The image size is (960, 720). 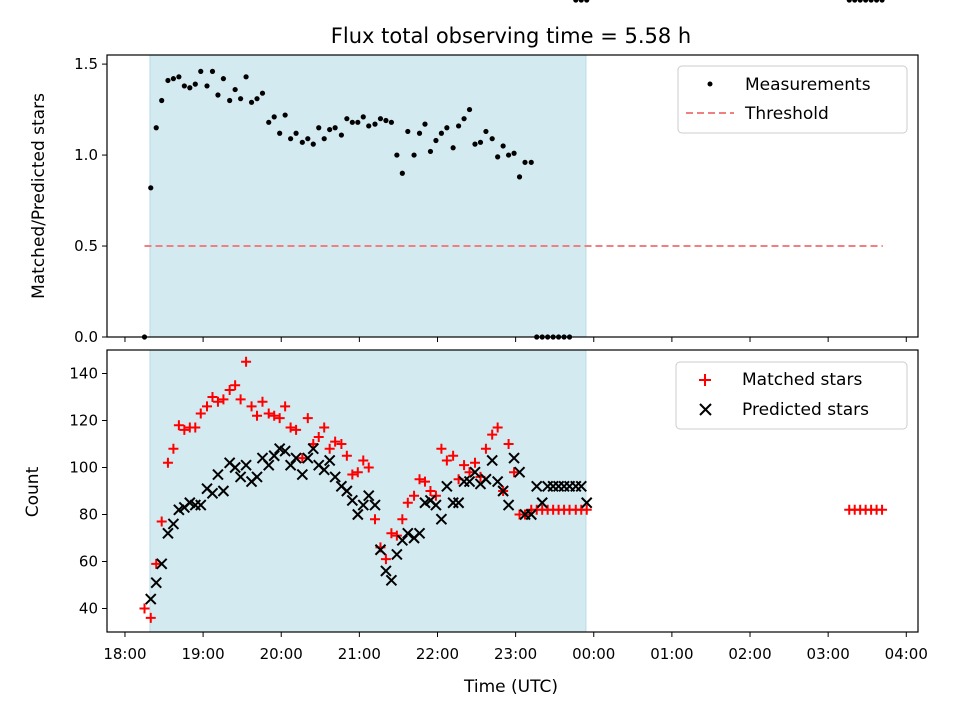 What do you see at coordinates (791, 395) in the screenshot?
I see `bottom-legend-box` at bounding box center [791, 395].